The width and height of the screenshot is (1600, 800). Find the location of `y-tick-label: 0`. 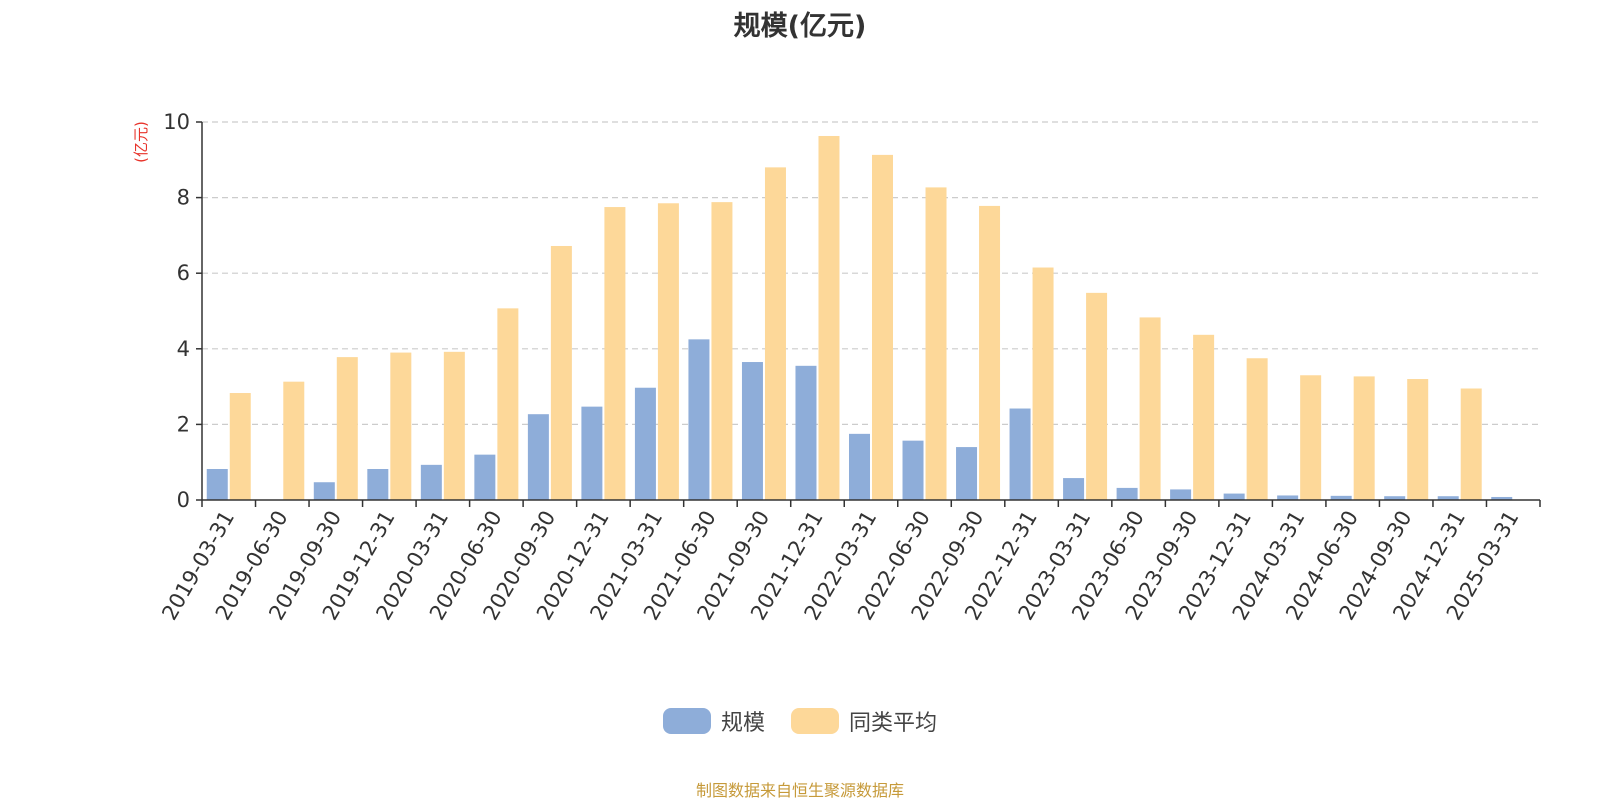

y-tick-label: 0 is located at coordinates (183, 500).